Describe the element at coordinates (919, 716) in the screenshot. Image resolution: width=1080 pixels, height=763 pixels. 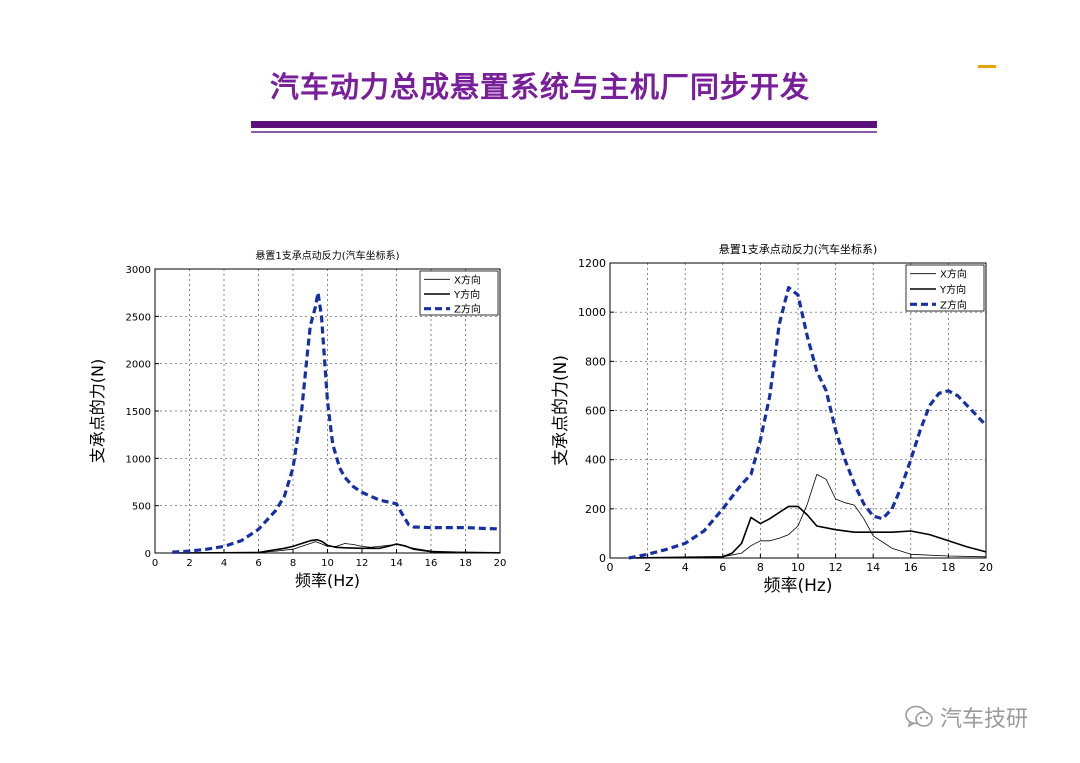
I see `wechat-icon` at that location.